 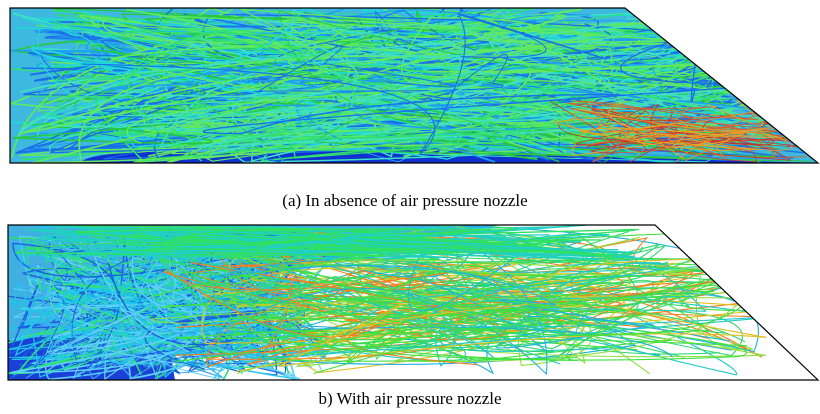 I want to click on caption-a: (a) In absence of air pressure nozzle, so click(x=404, y=200).